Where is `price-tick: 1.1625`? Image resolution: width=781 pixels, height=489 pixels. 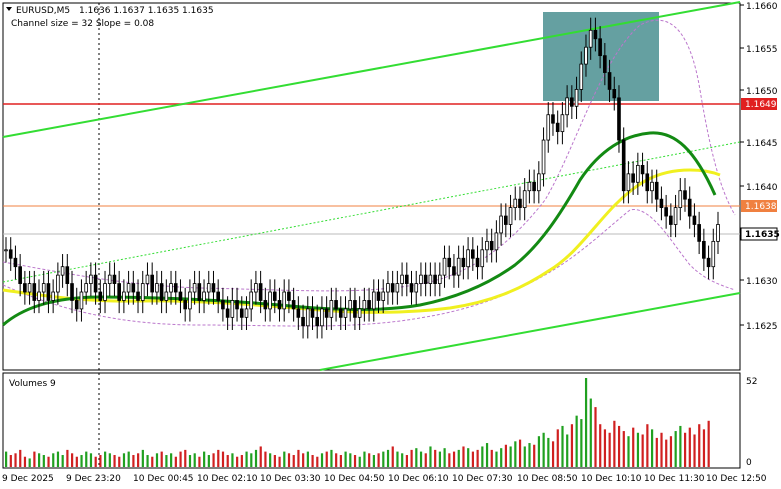 price-tick: 1.1625 is located at coordinates (762, 327).